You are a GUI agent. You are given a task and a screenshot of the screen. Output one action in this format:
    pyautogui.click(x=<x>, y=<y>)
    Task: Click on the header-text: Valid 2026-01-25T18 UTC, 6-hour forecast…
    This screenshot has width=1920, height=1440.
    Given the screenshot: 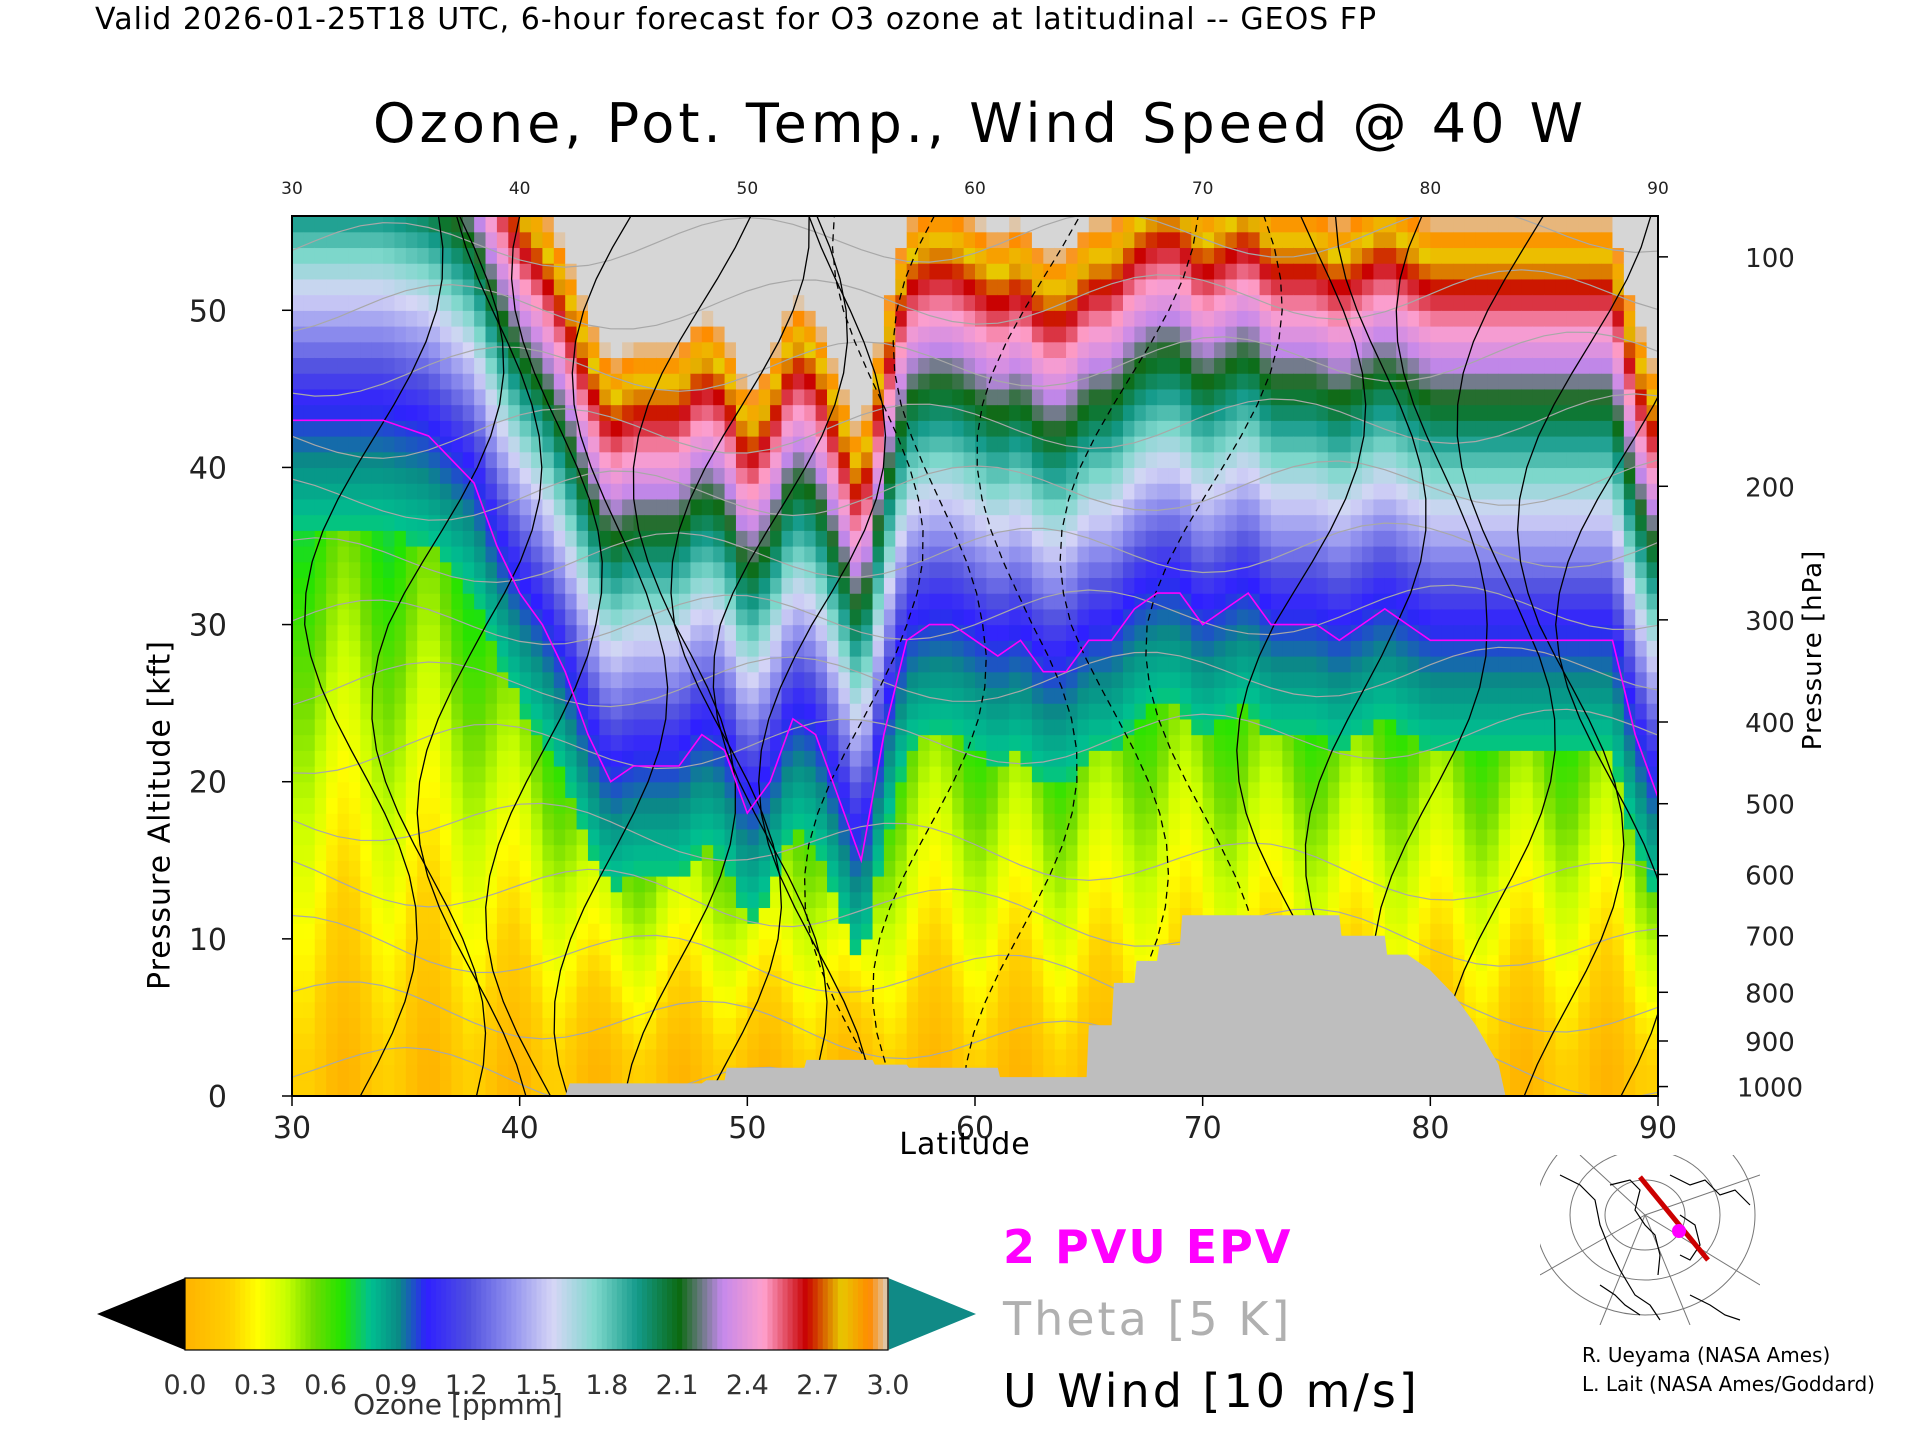 What is the action you would take?
    pyautogui.click(x=736, y=19)
    